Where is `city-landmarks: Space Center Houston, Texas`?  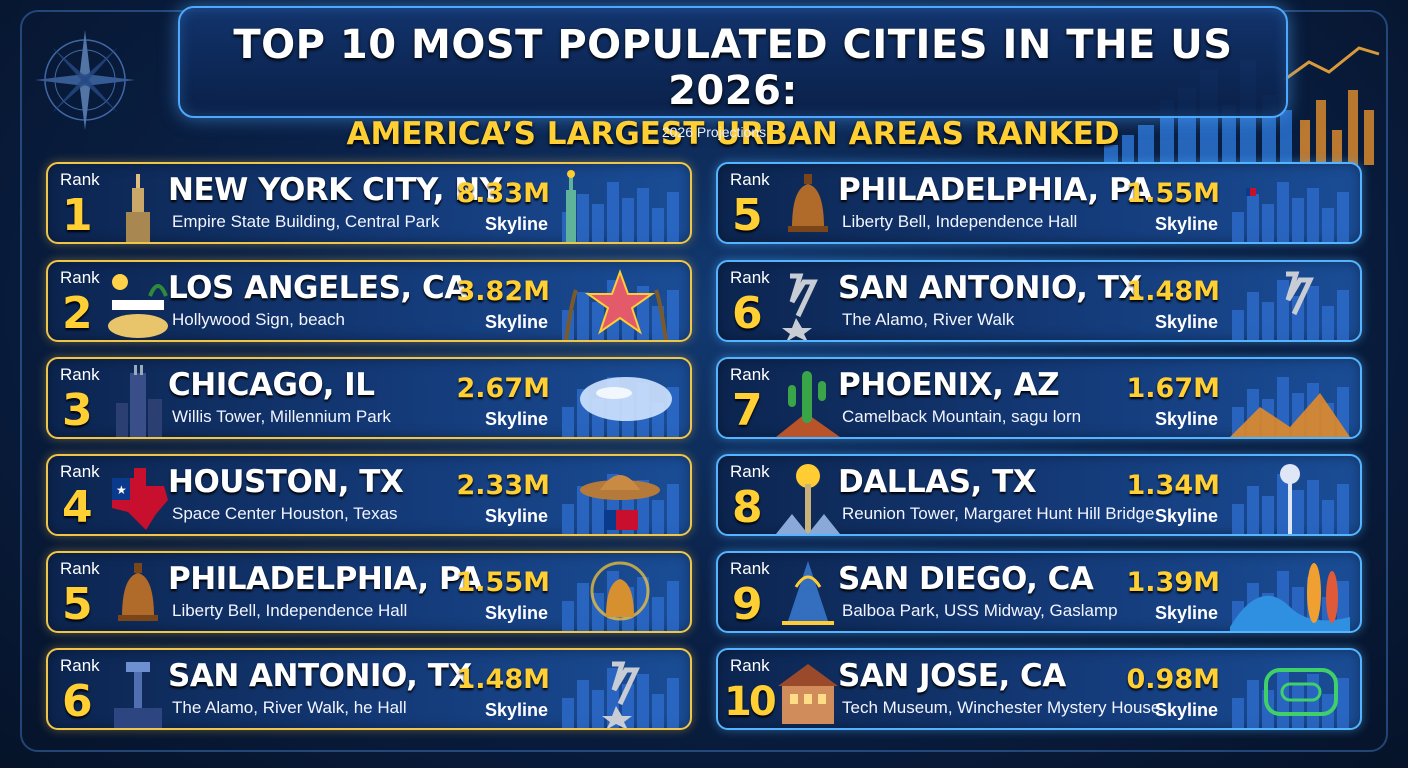
city-landmarks: Space Center Houston, Texas is located at coordinates (285, 513).